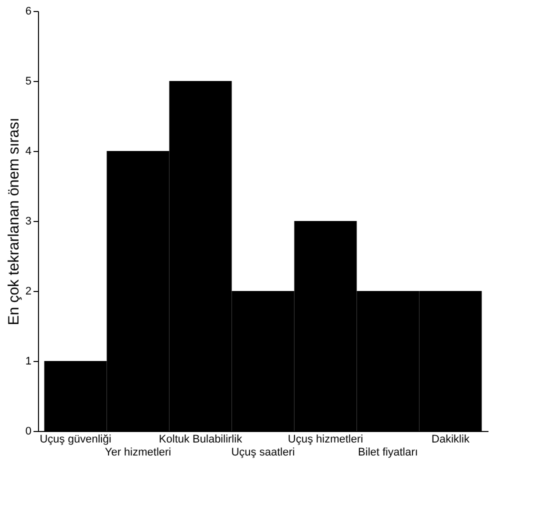 The width and height of the screenshot is (533, 508). What do you see at coordinates (263, 452) in the screenshot?
I see `x-tick-label: Uçuş saatleri` at bounding box center [263, 452].